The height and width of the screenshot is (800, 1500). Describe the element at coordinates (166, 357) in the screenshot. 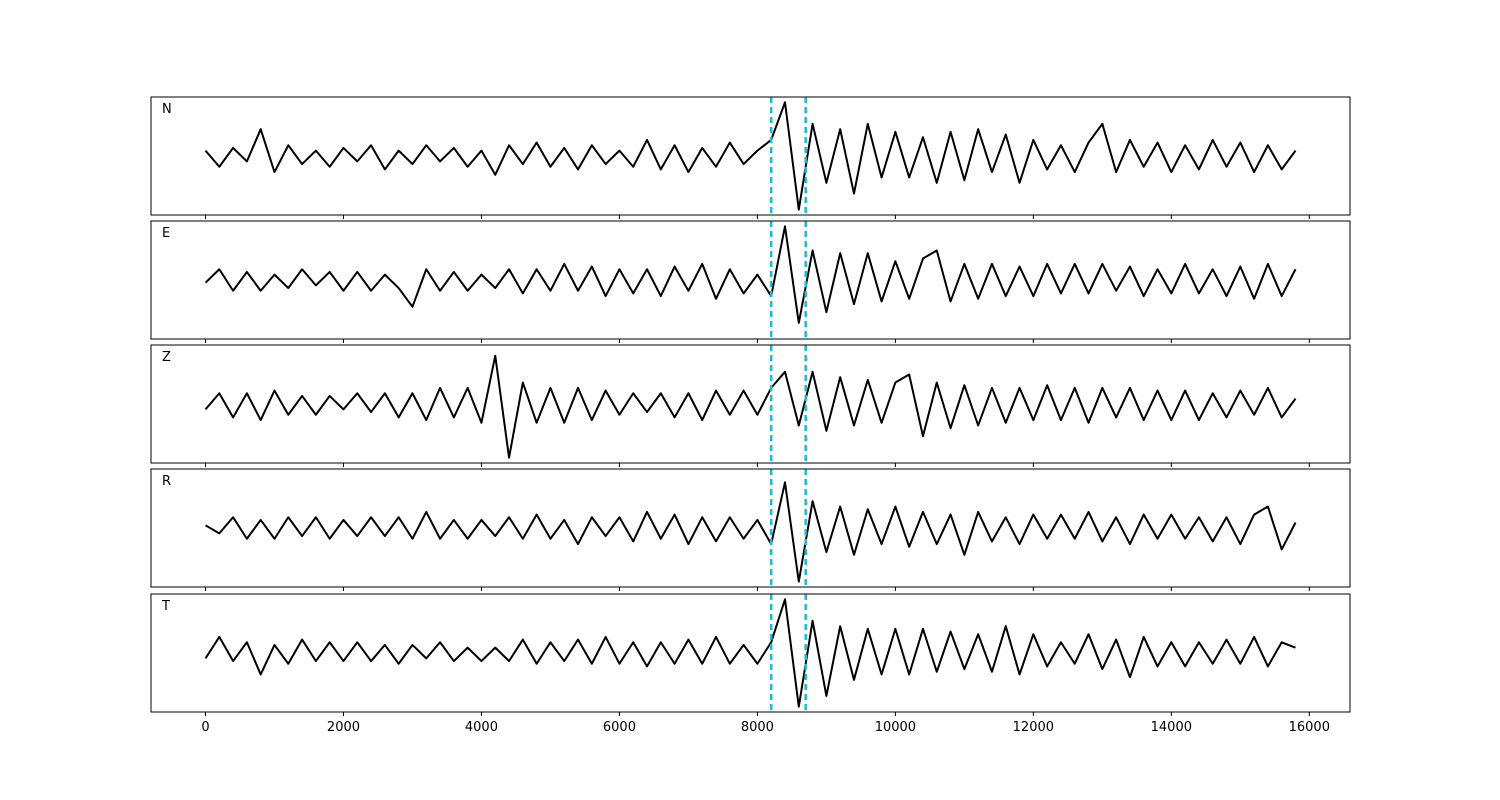

I see `panel-label: Z` at that location.